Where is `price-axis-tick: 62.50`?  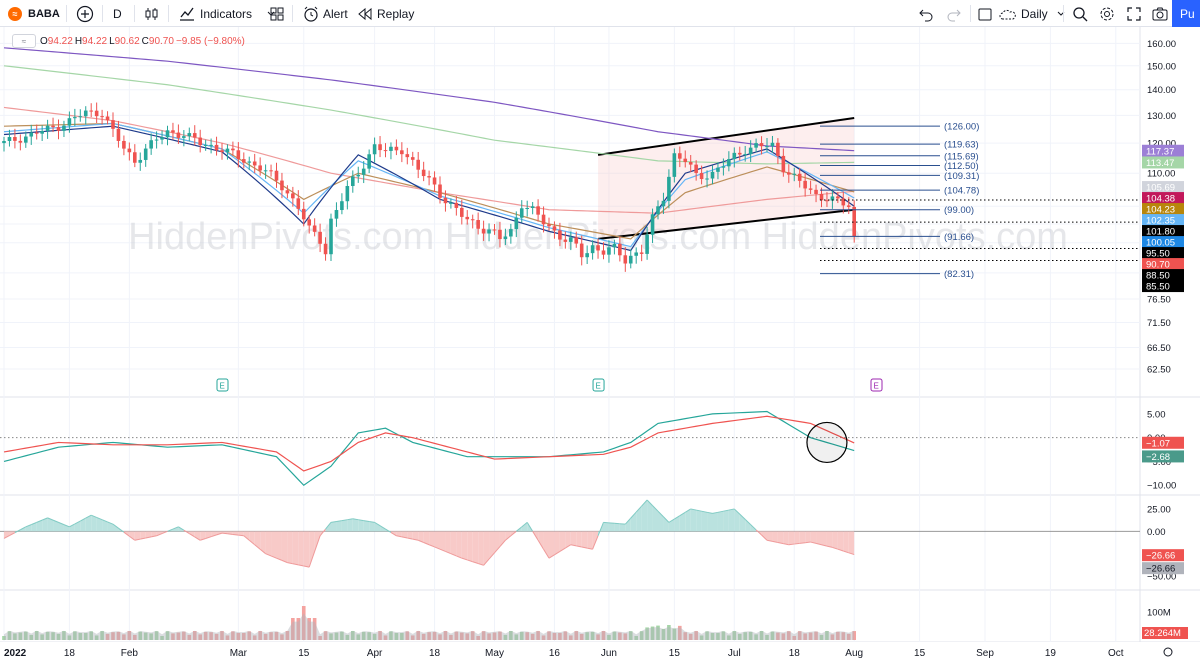 price-axis-tick: 62.50 is located at coordinates (1159, 370).